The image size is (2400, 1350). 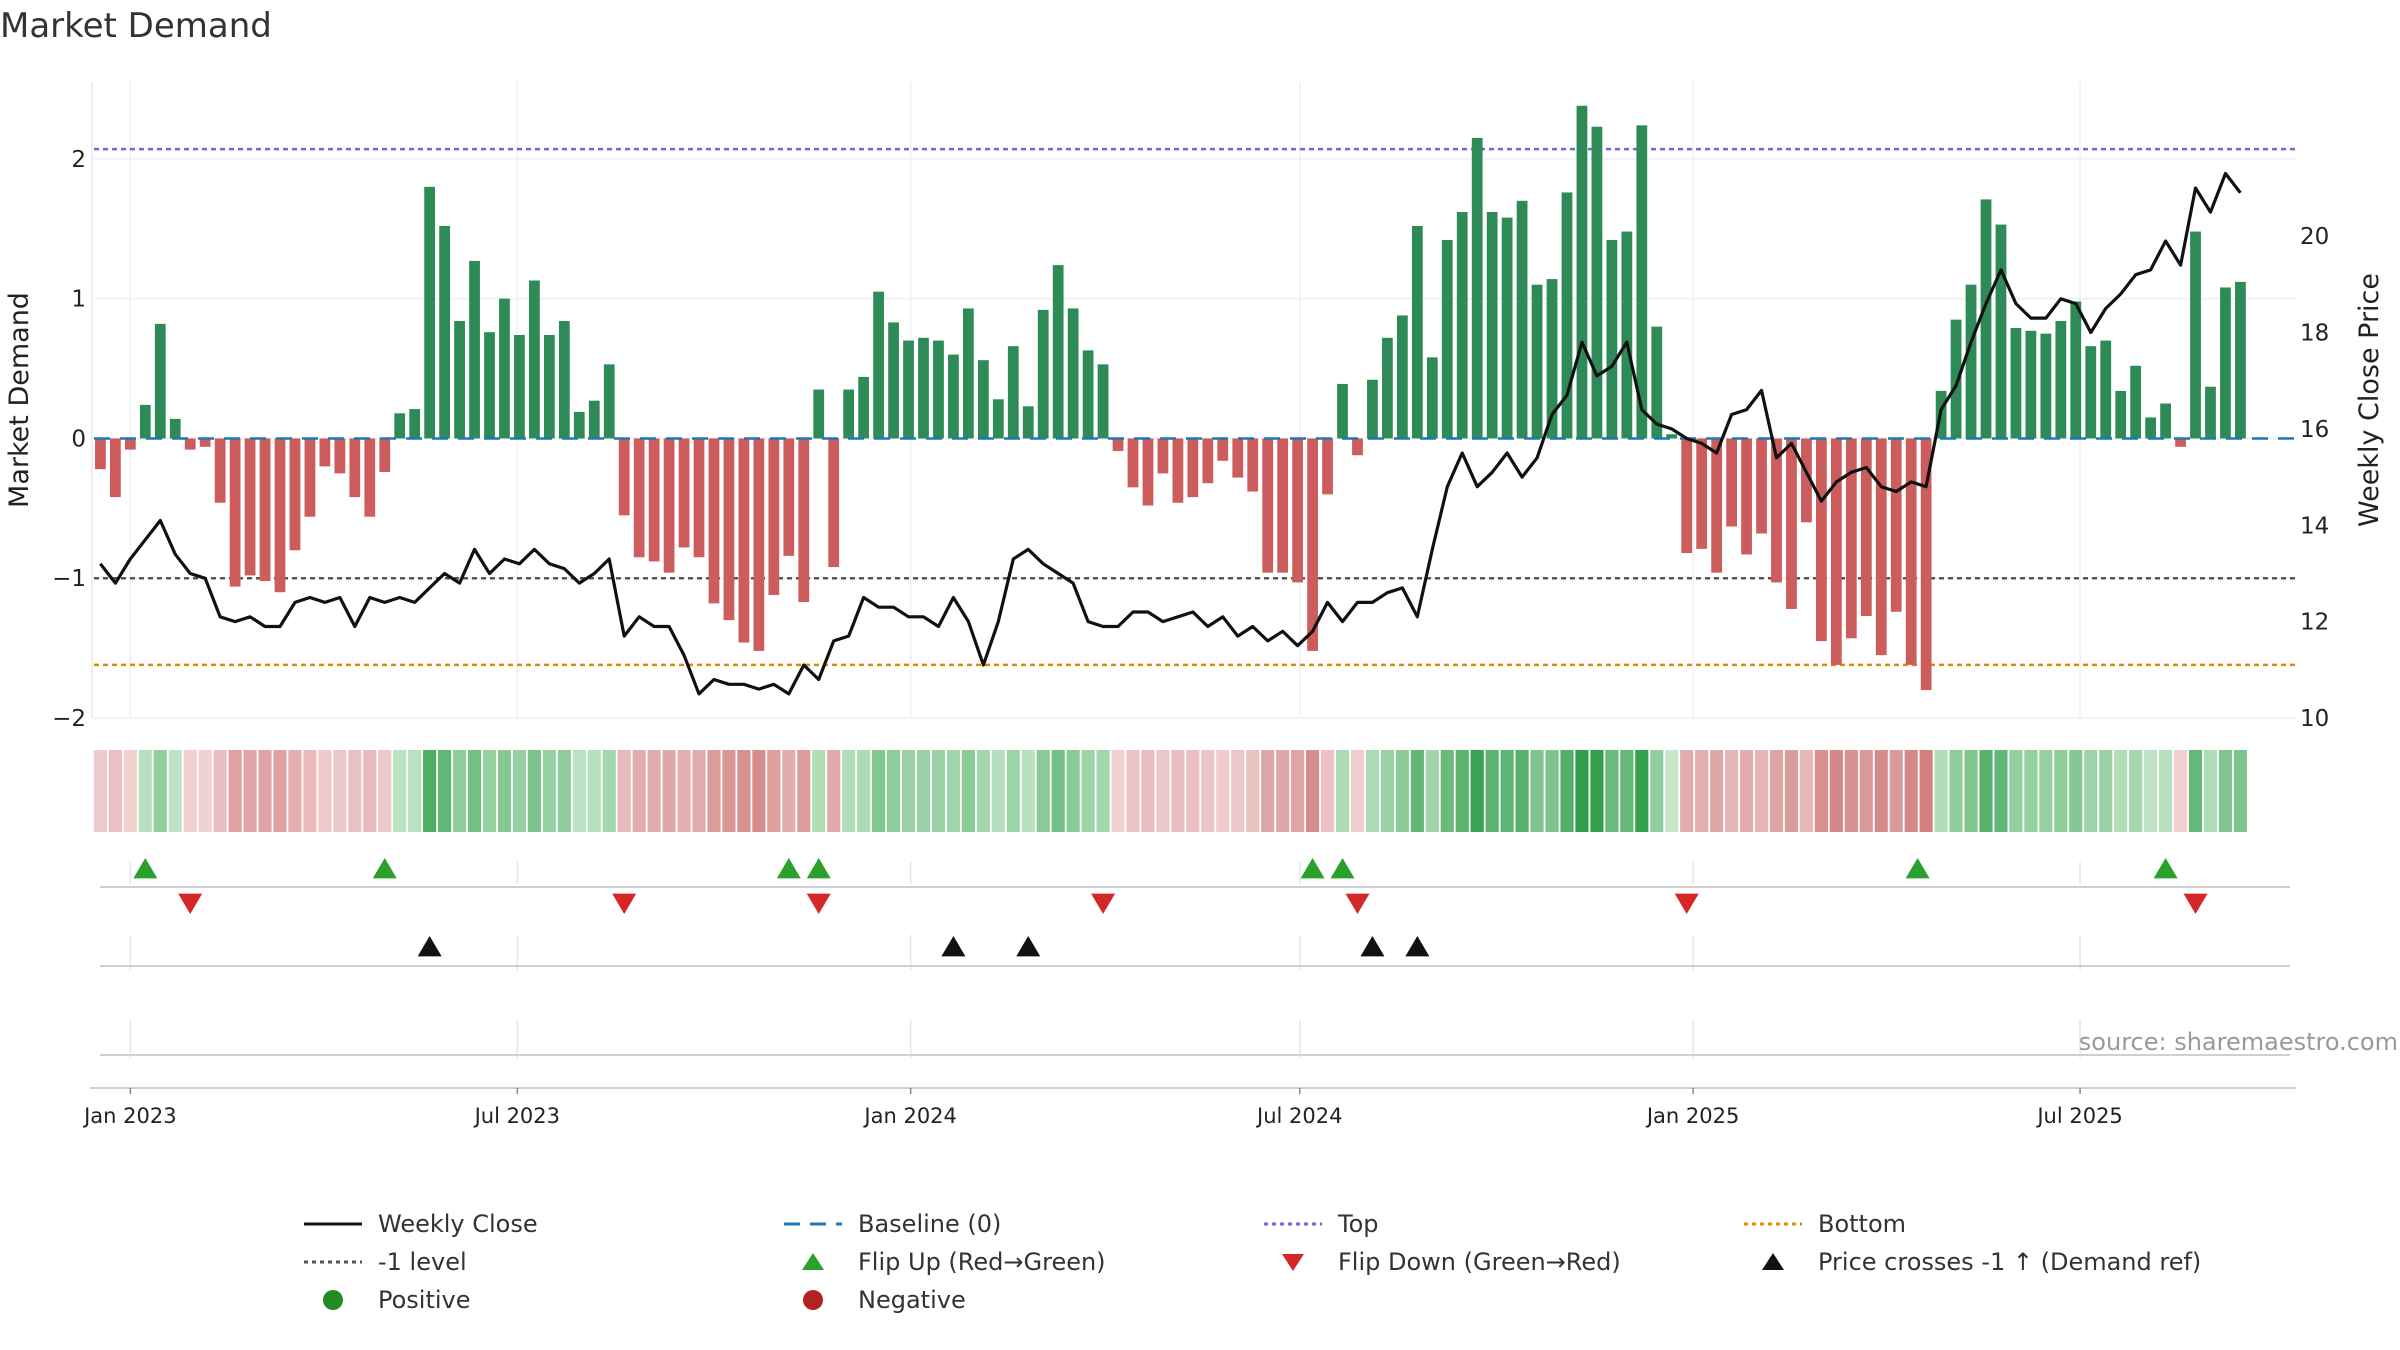 I want to click on legend-item-negative: Negative, so click(x=1020, y=1300).